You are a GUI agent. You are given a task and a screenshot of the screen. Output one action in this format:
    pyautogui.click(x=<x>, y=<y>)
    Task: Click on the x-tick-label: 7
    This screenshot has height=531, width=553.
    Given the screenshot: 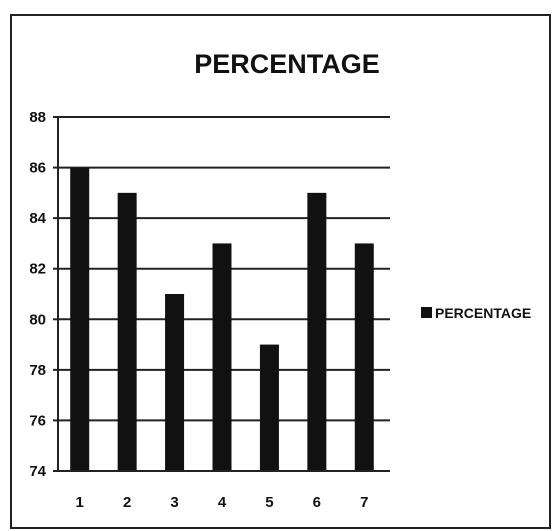 What is the action you would take?
    pyautogui.click(x=364, y=502)
    